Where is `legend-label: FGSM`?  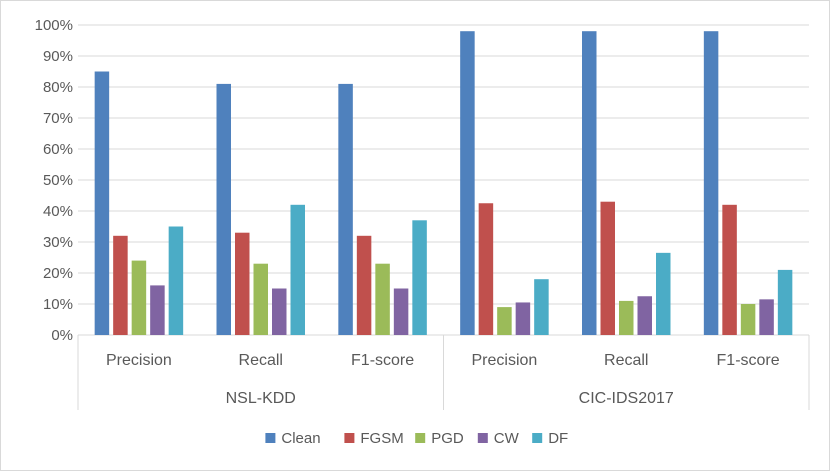
legend-label: FGSM is located at coordinates (381, 438).